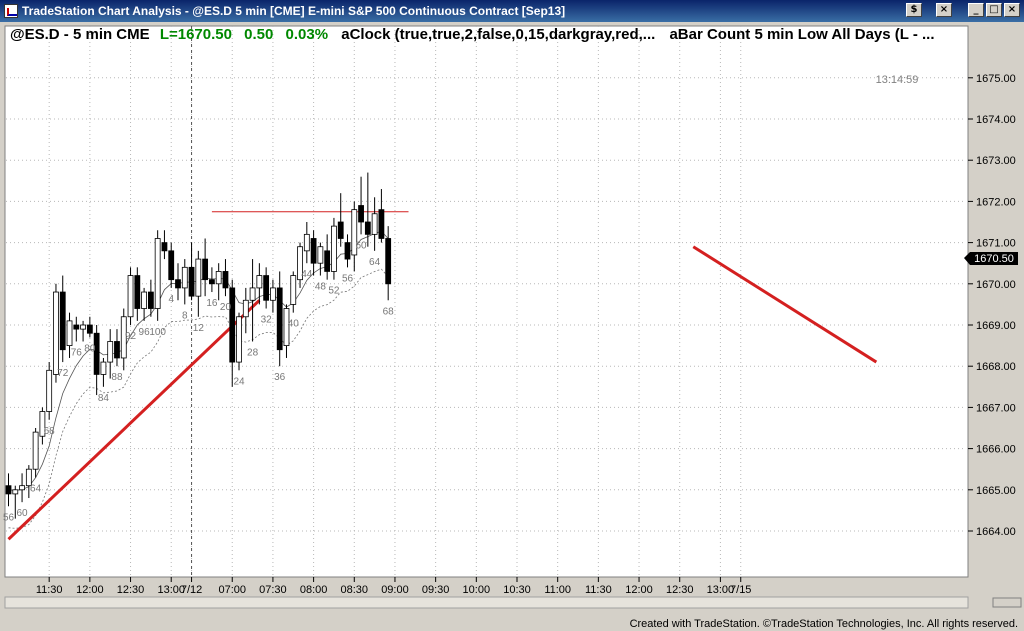  I want to click on bar-count-label: 76, so click(77, 352).